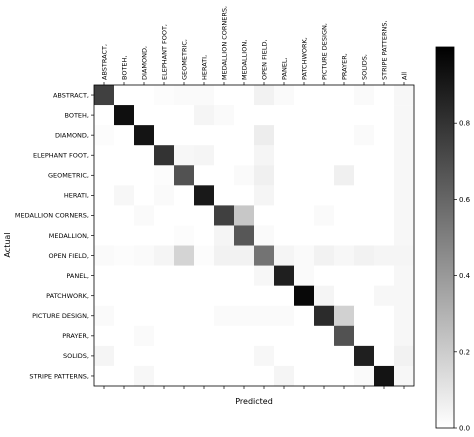 The image size is (474, 437). Describe the element at coordinates (68, 176) in the screenshot. I see `y-tick-label: GEOMETRIC,` at that location.